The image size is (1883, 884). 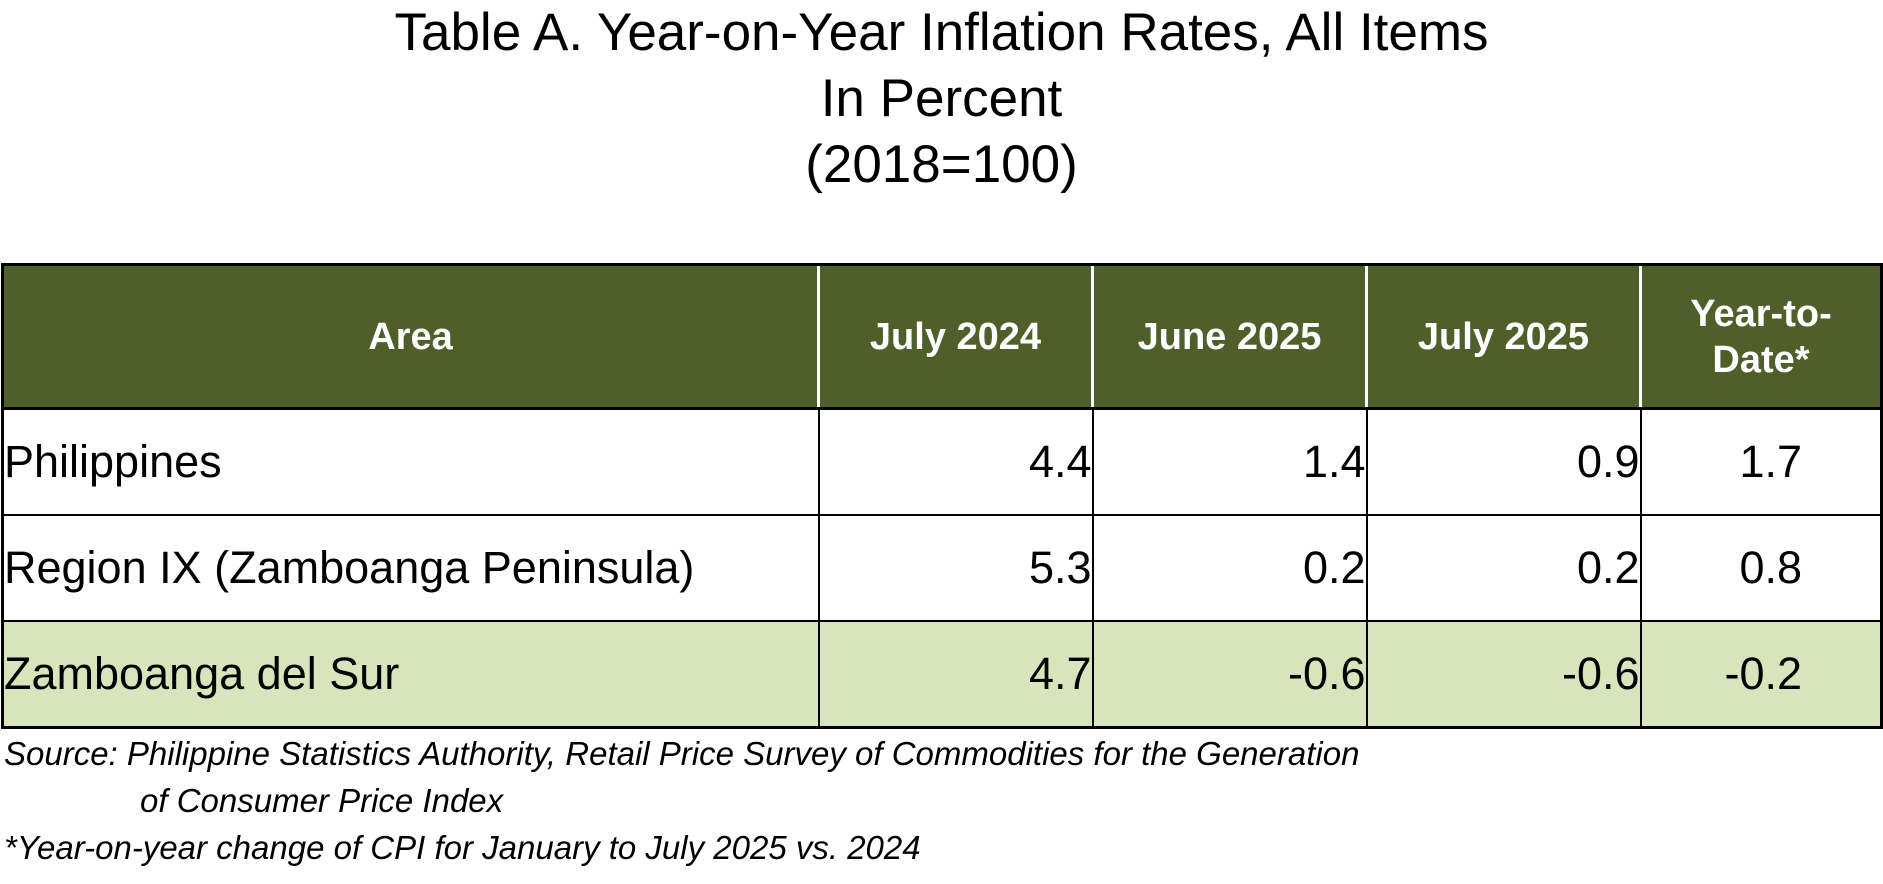 What do you see at coordinates (1229, 461) in the screenshot?
I see `cell-value: 1.4` at bounding box center [1229, 461].